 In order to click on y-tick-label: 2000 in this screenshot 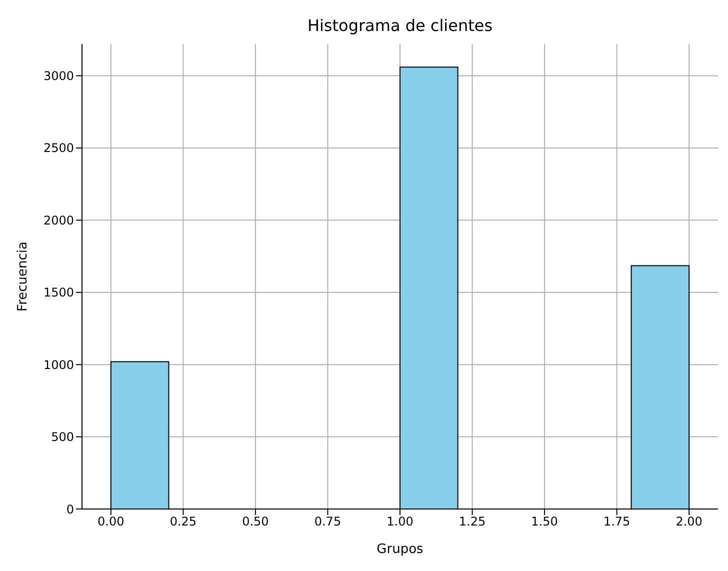, I will do `click(58, 220)`.